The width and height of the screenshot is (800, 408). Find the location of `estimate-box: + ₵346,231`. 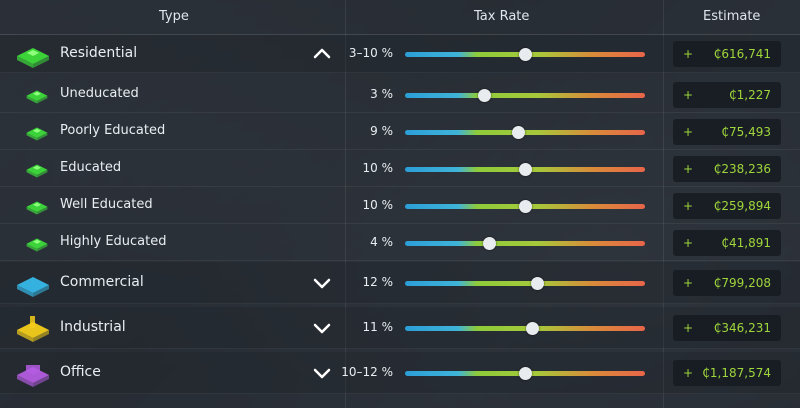

estimate-box: + ₵346,231 is located at coordinates (727, 328).